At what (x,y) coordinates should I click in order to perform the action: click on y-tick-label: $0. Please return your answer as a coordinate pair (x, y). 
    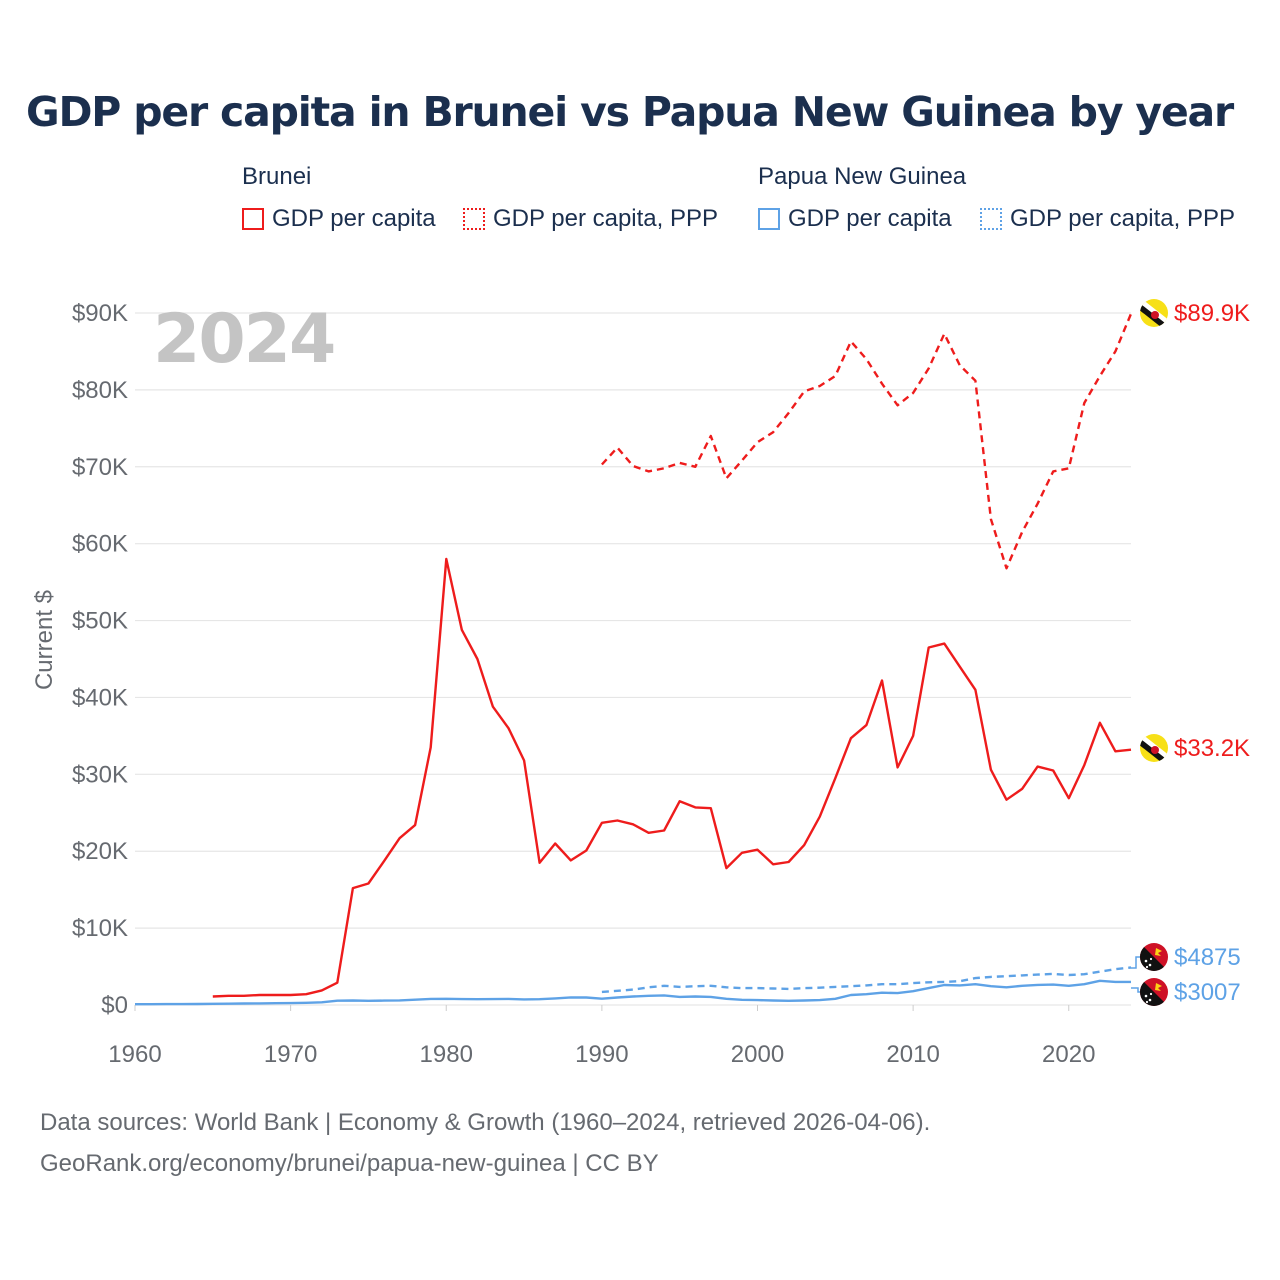
    Looking at the image, I should click on (114, 1005).